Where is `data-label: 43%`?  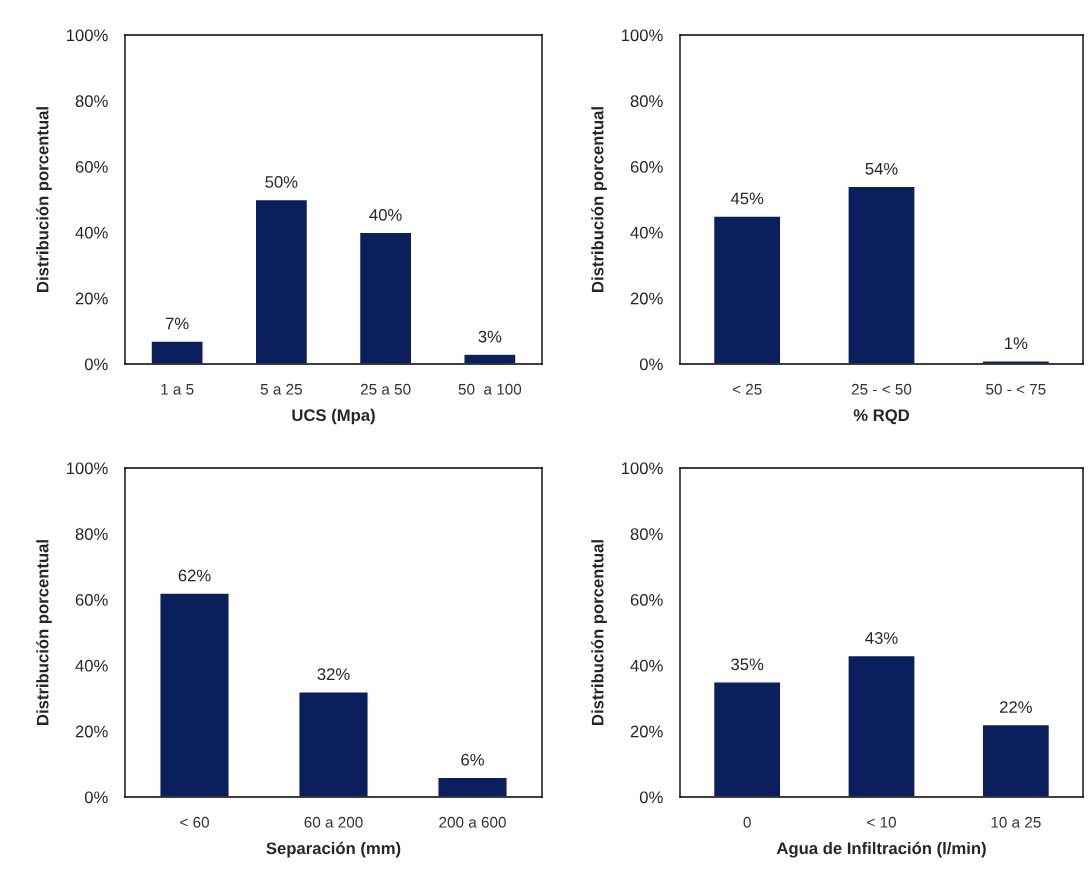 data-label: 43% is located at coordinates (881, 638).